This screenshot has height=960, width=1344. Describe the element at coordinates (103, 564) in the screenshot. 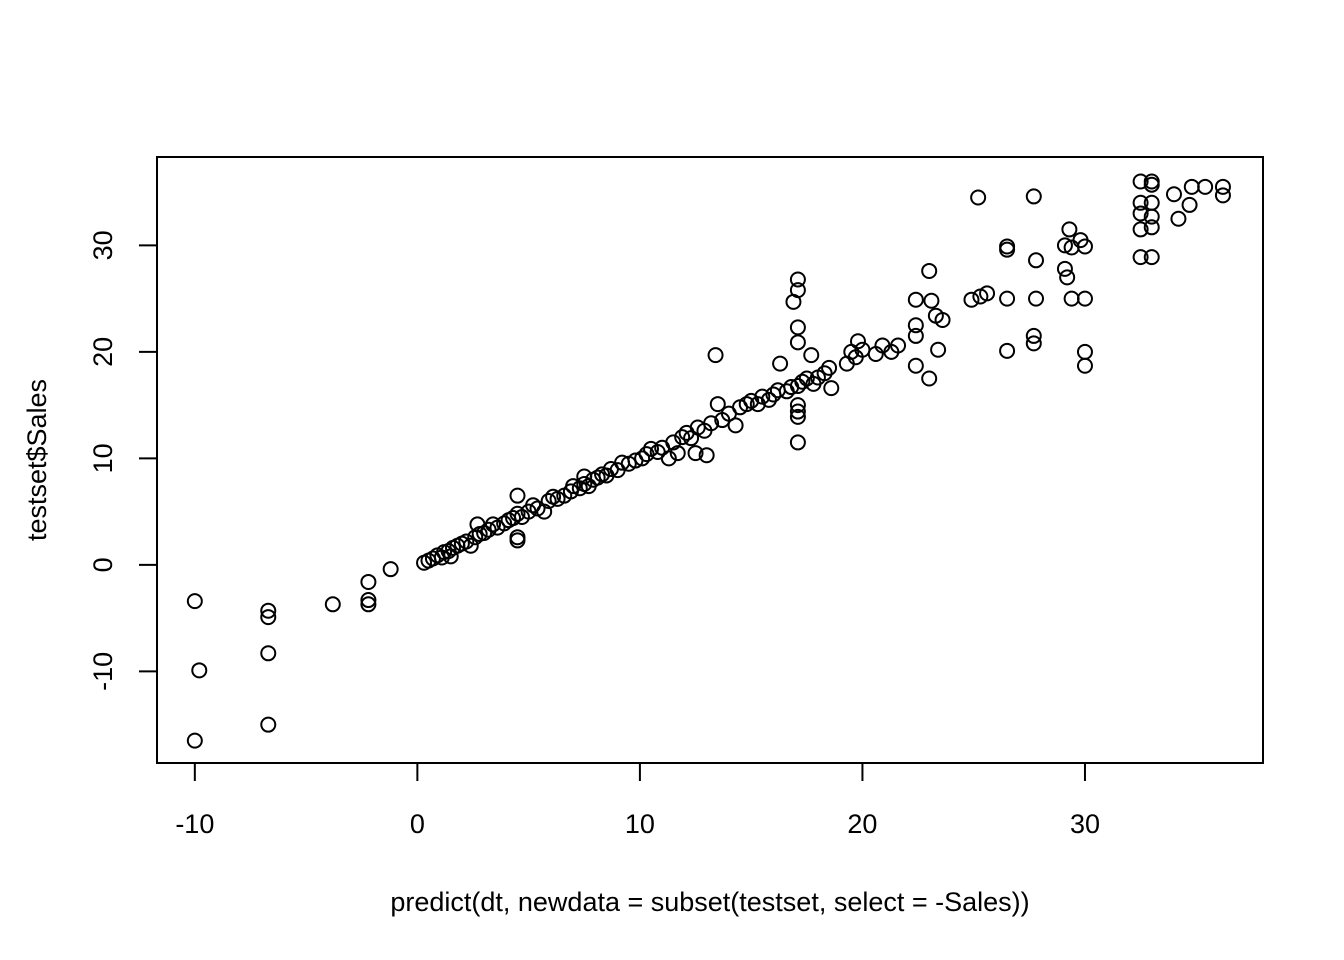

I see `y-tick-label: 0` at that location.